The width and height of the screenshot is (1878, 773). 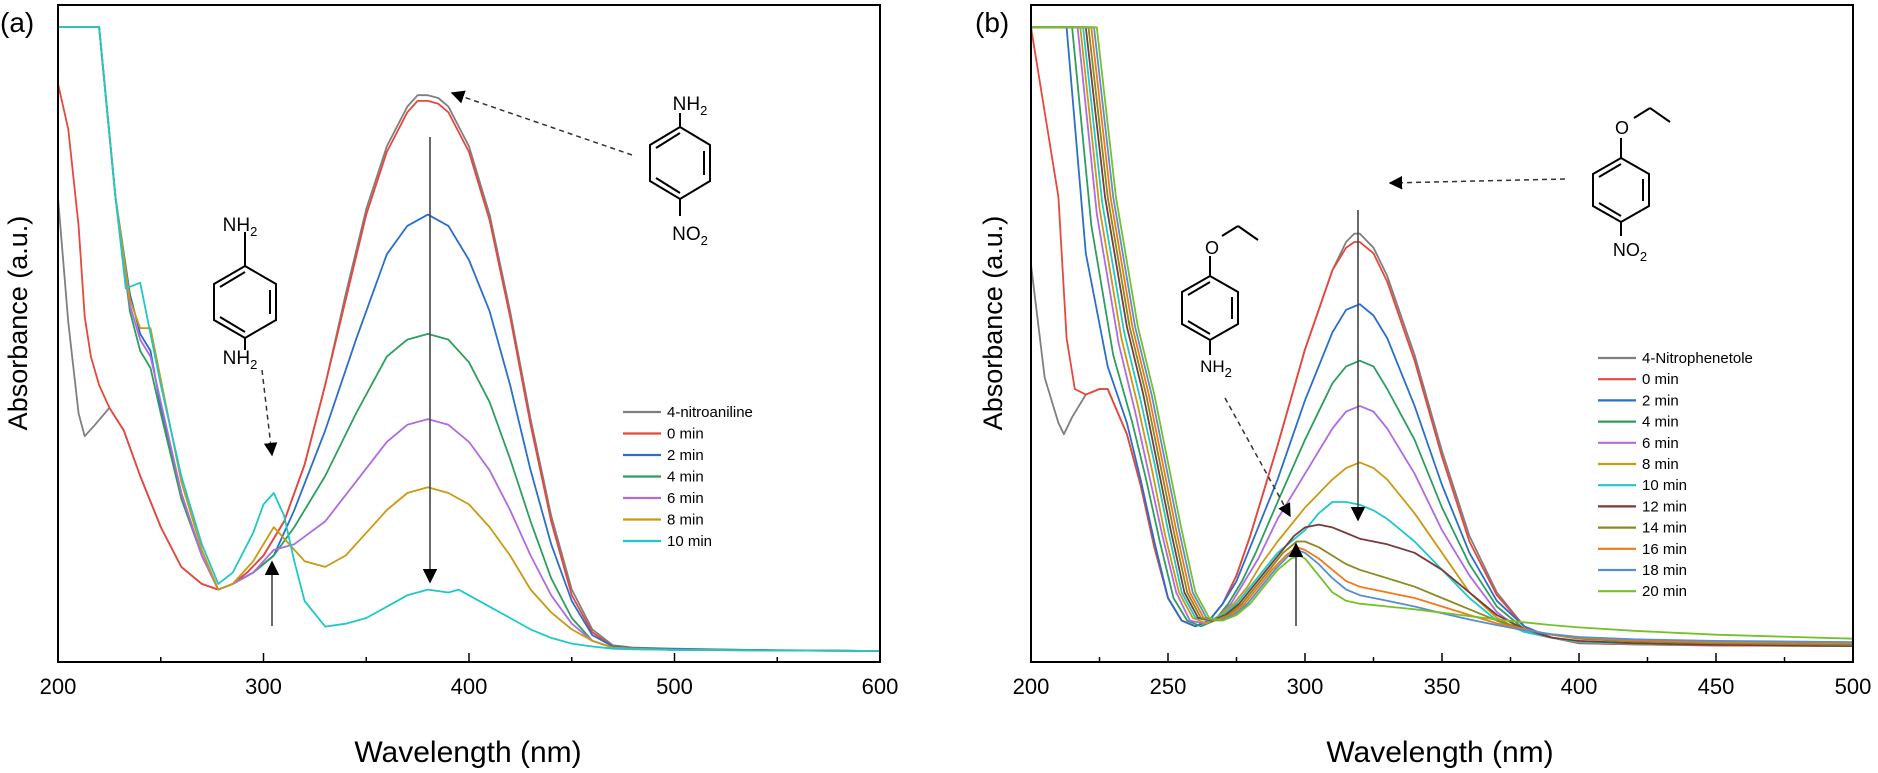 What do you see at coordinates (1477, 182) in the screenshot?
I see `pointer-arrow-reactant-b` at bounding box center [1477, 182].